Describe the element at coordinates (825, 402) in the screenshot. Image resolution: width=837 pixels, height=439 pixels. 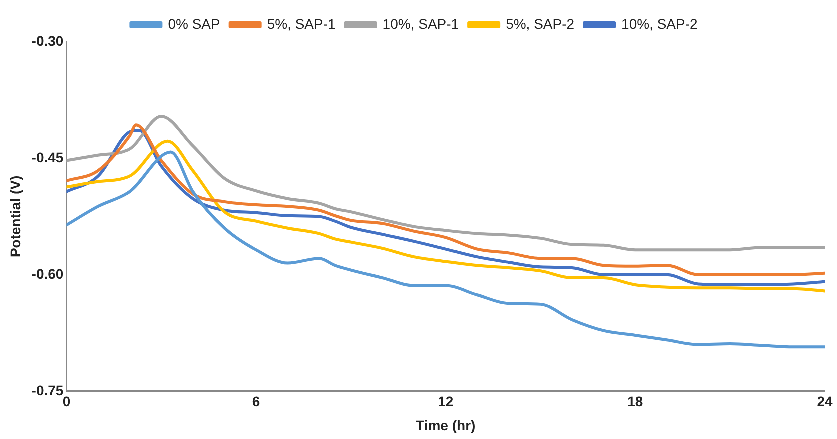
I see `x-tick-label: 24` at that location.